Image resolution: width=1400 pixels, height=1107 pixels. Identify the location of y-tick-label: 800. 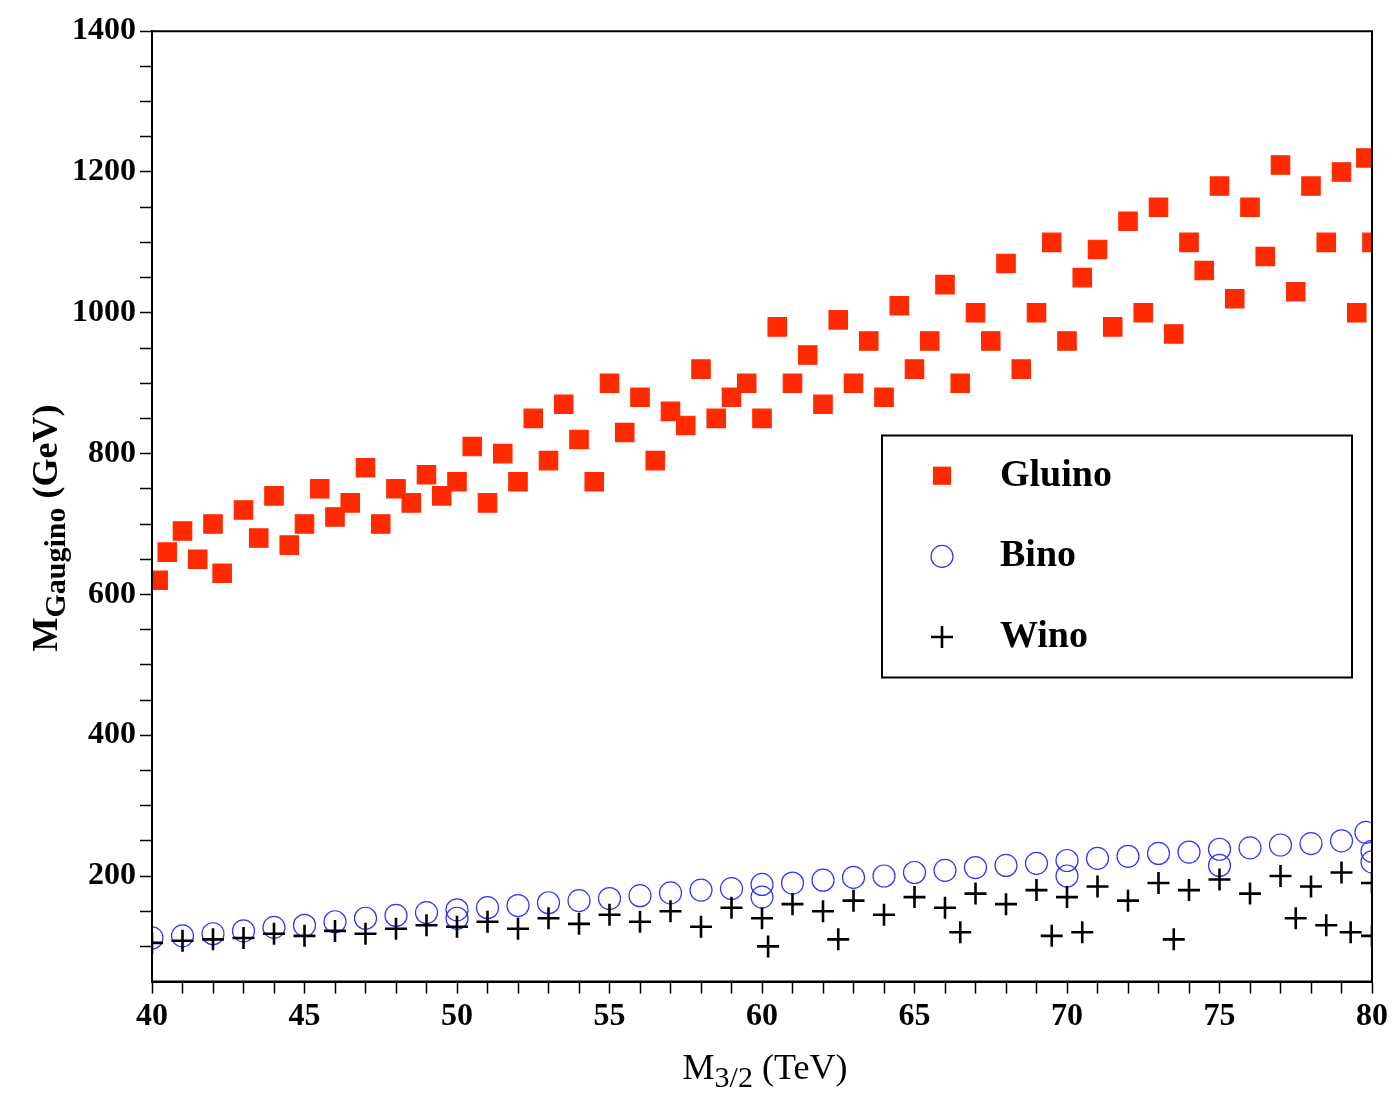
(112, 450).